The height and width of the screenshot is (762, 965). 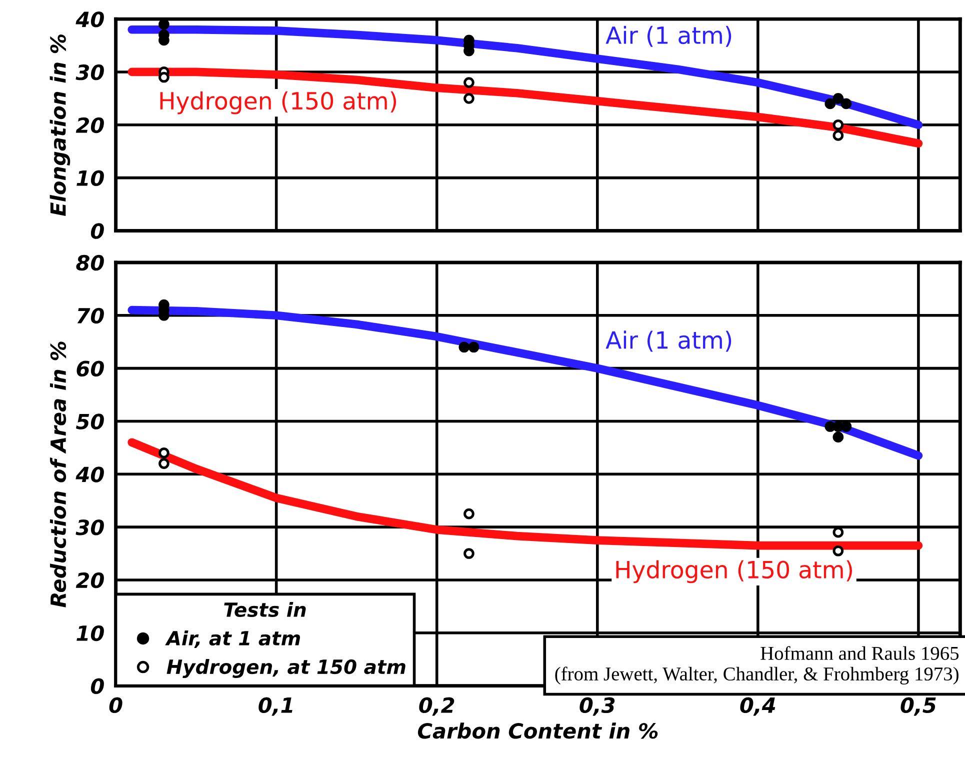 I want to click on legend-label: Hydrogen, at 150 atm, so click(x=286, y=668).